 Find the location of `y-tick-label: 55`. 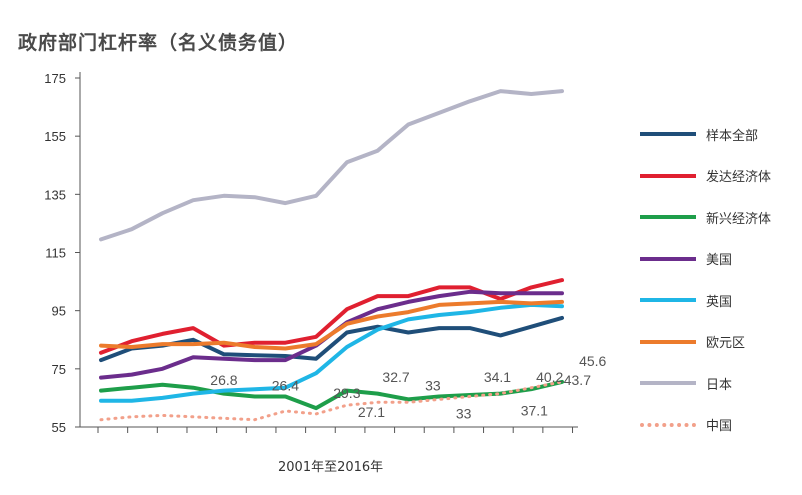

y-tick-label: 55 is located at coordinates (59, 427).